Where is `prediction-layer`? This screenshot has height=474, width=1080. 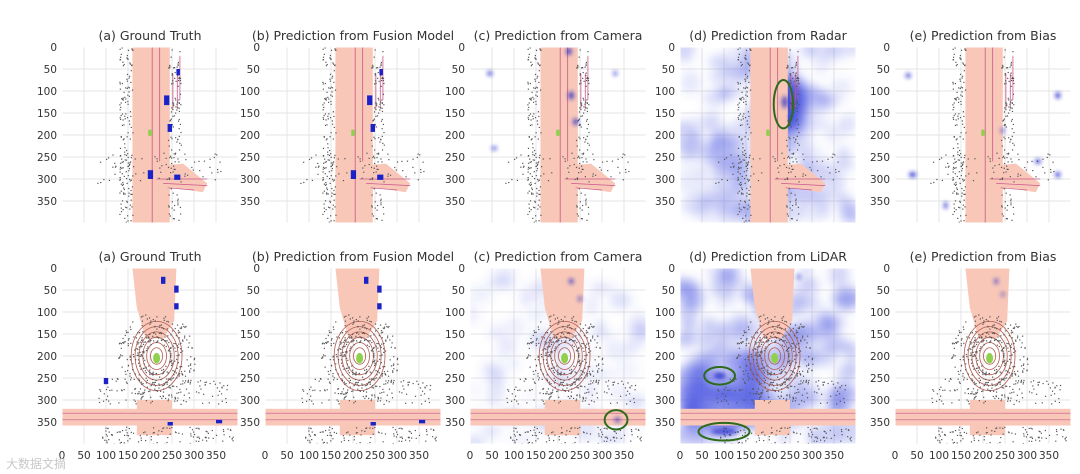
prediction-layer is located at coordinates (595, 350).